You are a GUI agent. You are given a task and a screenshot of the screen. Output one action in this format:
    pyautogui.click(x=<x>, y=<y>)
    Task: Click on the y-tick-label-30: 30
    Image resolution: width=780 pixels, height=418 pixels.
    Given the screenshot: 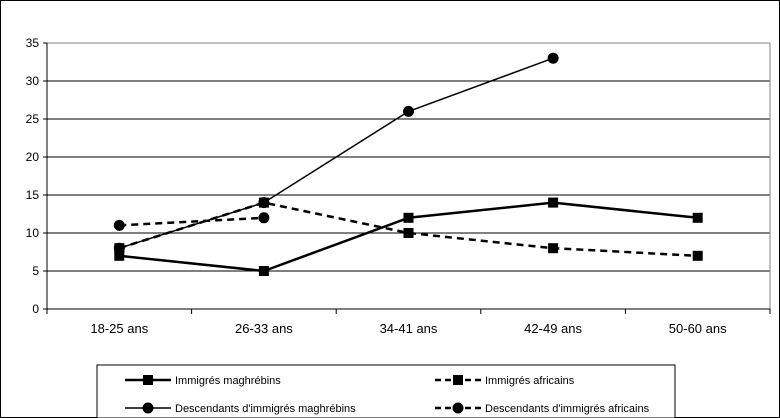 What is the action you would take?
    pyautogui.click(x=33, y=81)
    